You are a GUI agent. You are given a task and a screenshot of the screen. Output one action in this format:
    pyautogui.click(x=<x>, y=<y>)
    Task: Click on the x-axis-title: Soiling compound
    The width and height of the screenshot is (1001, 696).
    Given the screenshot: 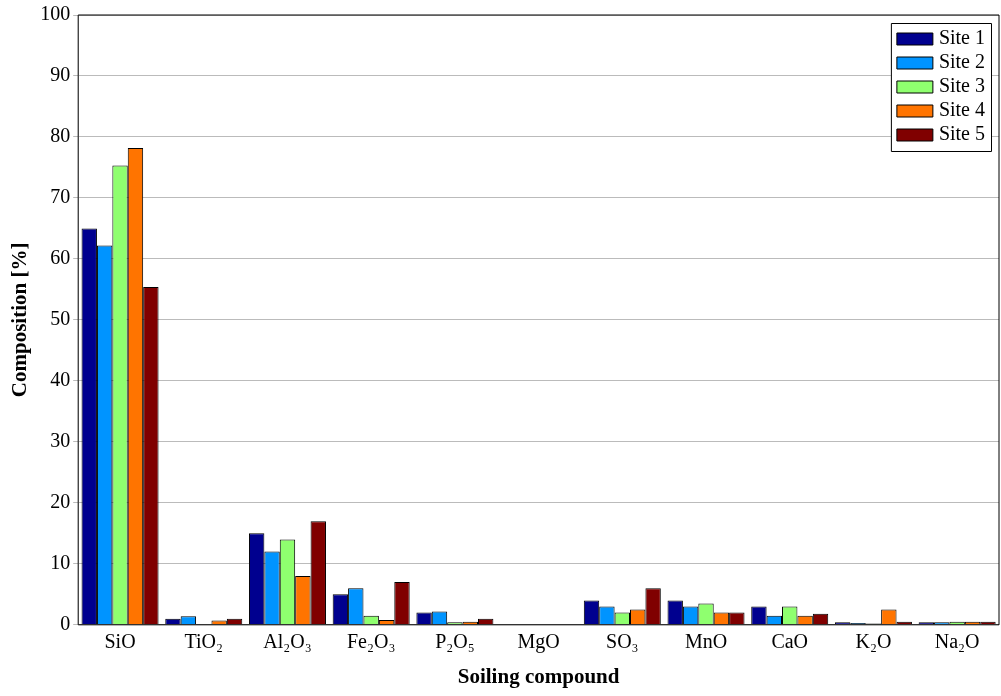 What is the action you would take?
    pyautogui.click(x=538, y=675)
    